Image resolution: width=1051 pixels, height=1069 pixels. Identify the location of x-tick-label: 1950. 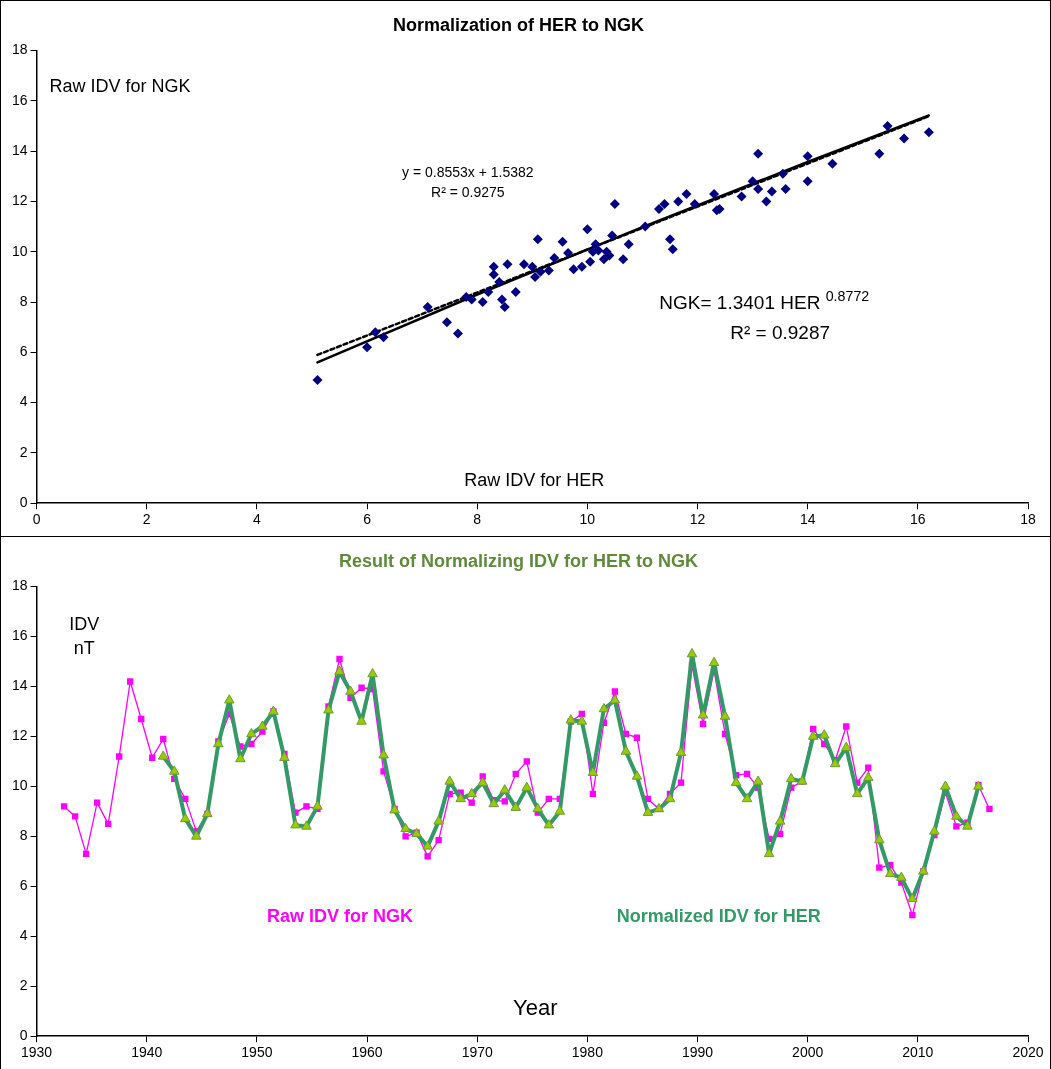
(257, 1052).